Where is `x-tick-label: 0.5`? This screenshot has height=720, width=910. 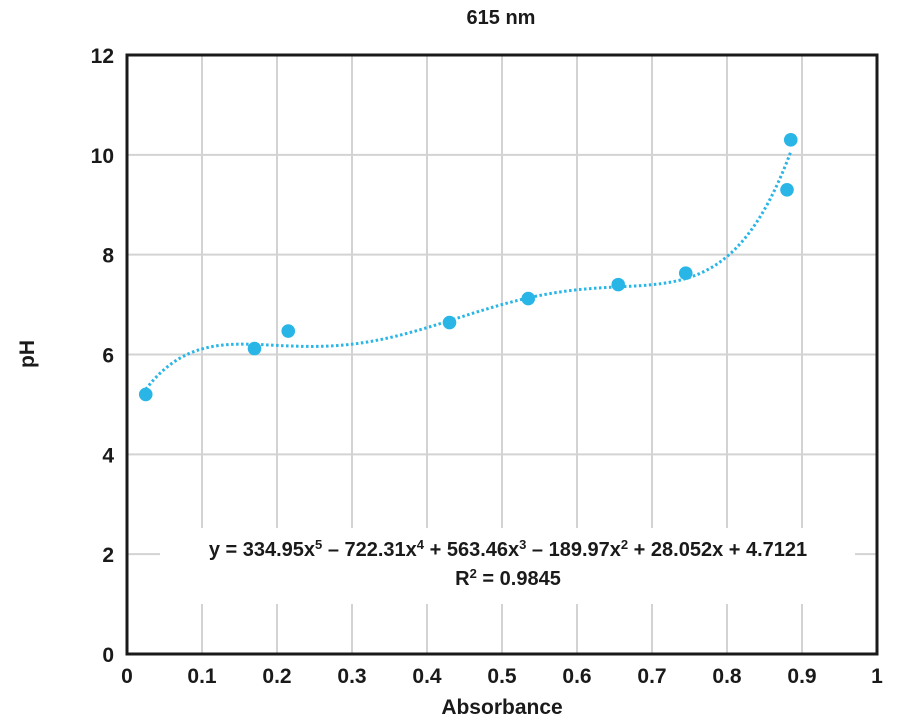
x-tick-label: 0.5 is located at coordinates (502, 676).